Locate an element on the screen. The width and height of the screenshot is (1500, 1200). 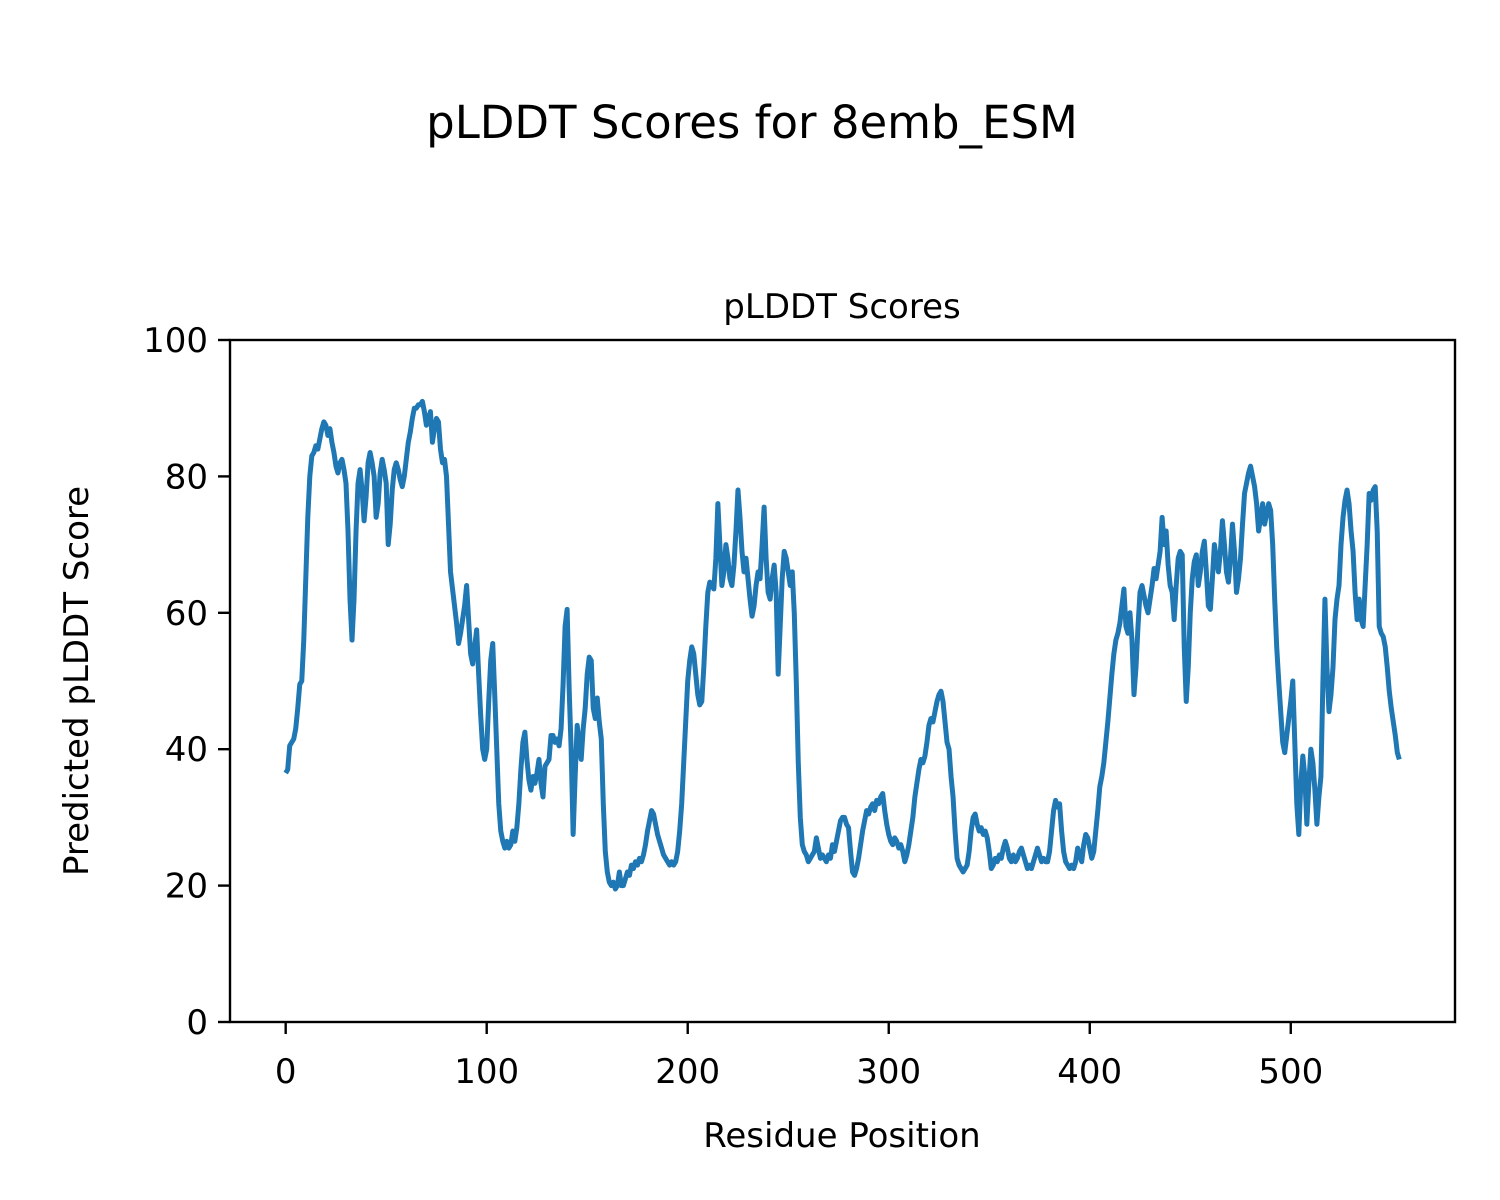
x-tick-label: 400 is located at coordinates (1089, 1072).